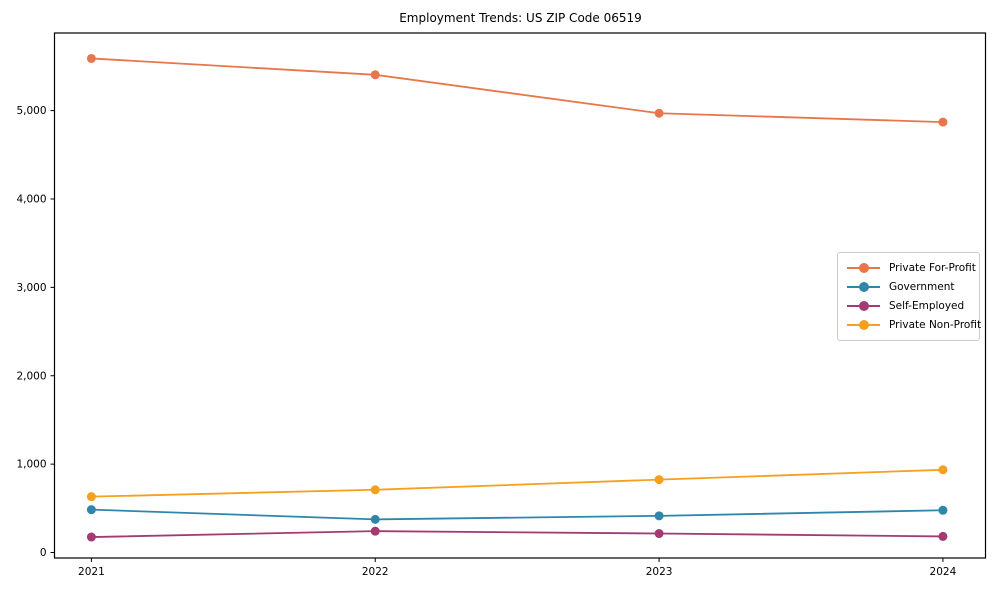 Image resolution: width=1000 pixels, height=600 pixels. I want to click on y-axis-tick-label: 2,000, so click(31, 376).